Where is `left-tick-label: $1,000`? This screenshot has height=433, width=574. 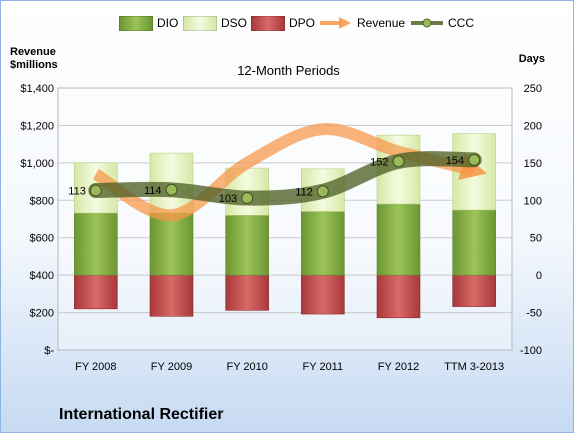
left-tick-label: $1,000 is located at coordinates (37, 164).